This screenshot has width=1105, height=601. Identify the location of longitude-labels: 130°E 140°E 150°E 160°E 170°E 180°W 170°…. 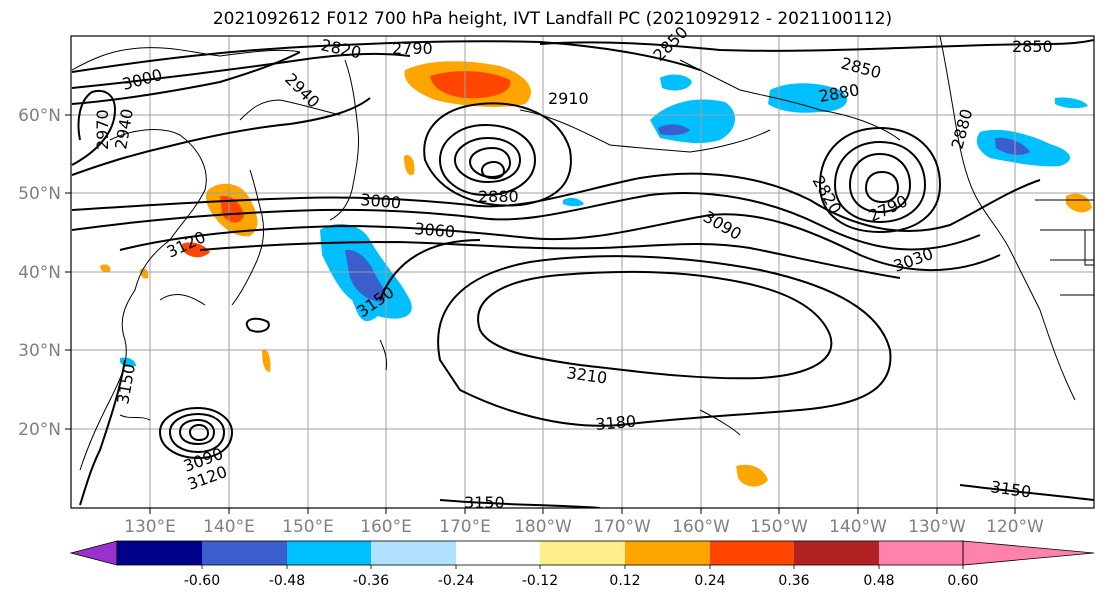
(584, 527).